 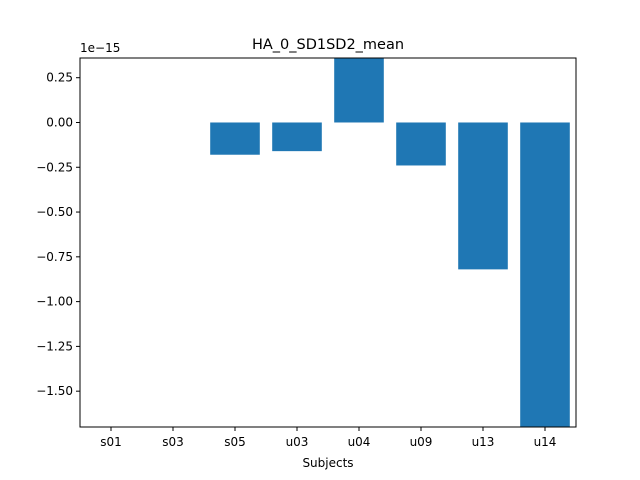 What do you see at coordinates (359, 90) in the screenshot?
I see `bar-u04` at bounding box center [359, 90].